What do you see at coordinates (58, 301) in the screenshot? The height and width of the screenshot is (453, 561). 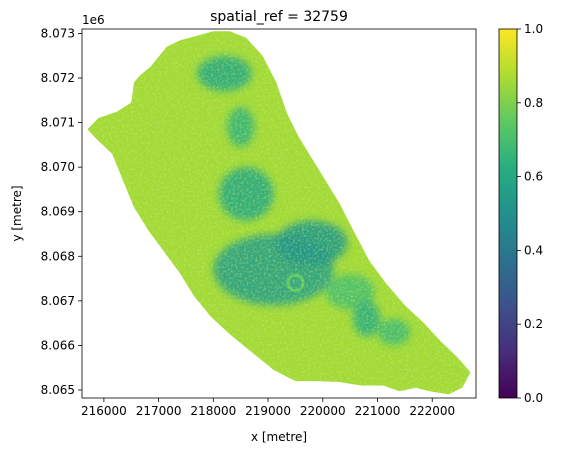 I see `y-tick-label: 8.067` at bounding box center [58, 301].